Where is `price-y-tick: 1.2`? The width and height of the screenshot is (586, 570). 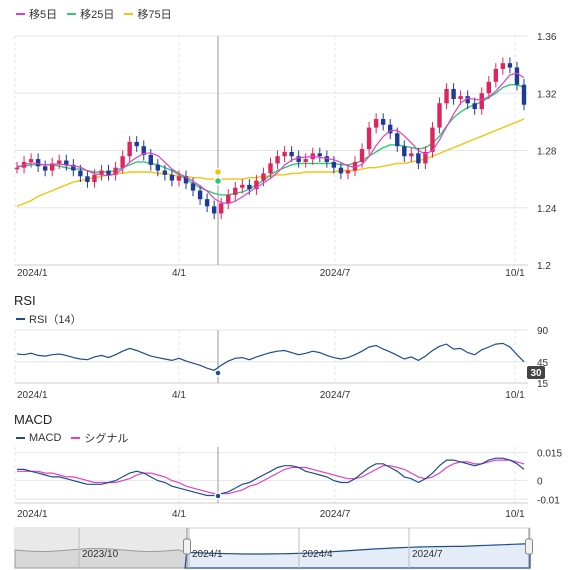 price-y-tick: 1.2 is located at coordinates (544, 266).